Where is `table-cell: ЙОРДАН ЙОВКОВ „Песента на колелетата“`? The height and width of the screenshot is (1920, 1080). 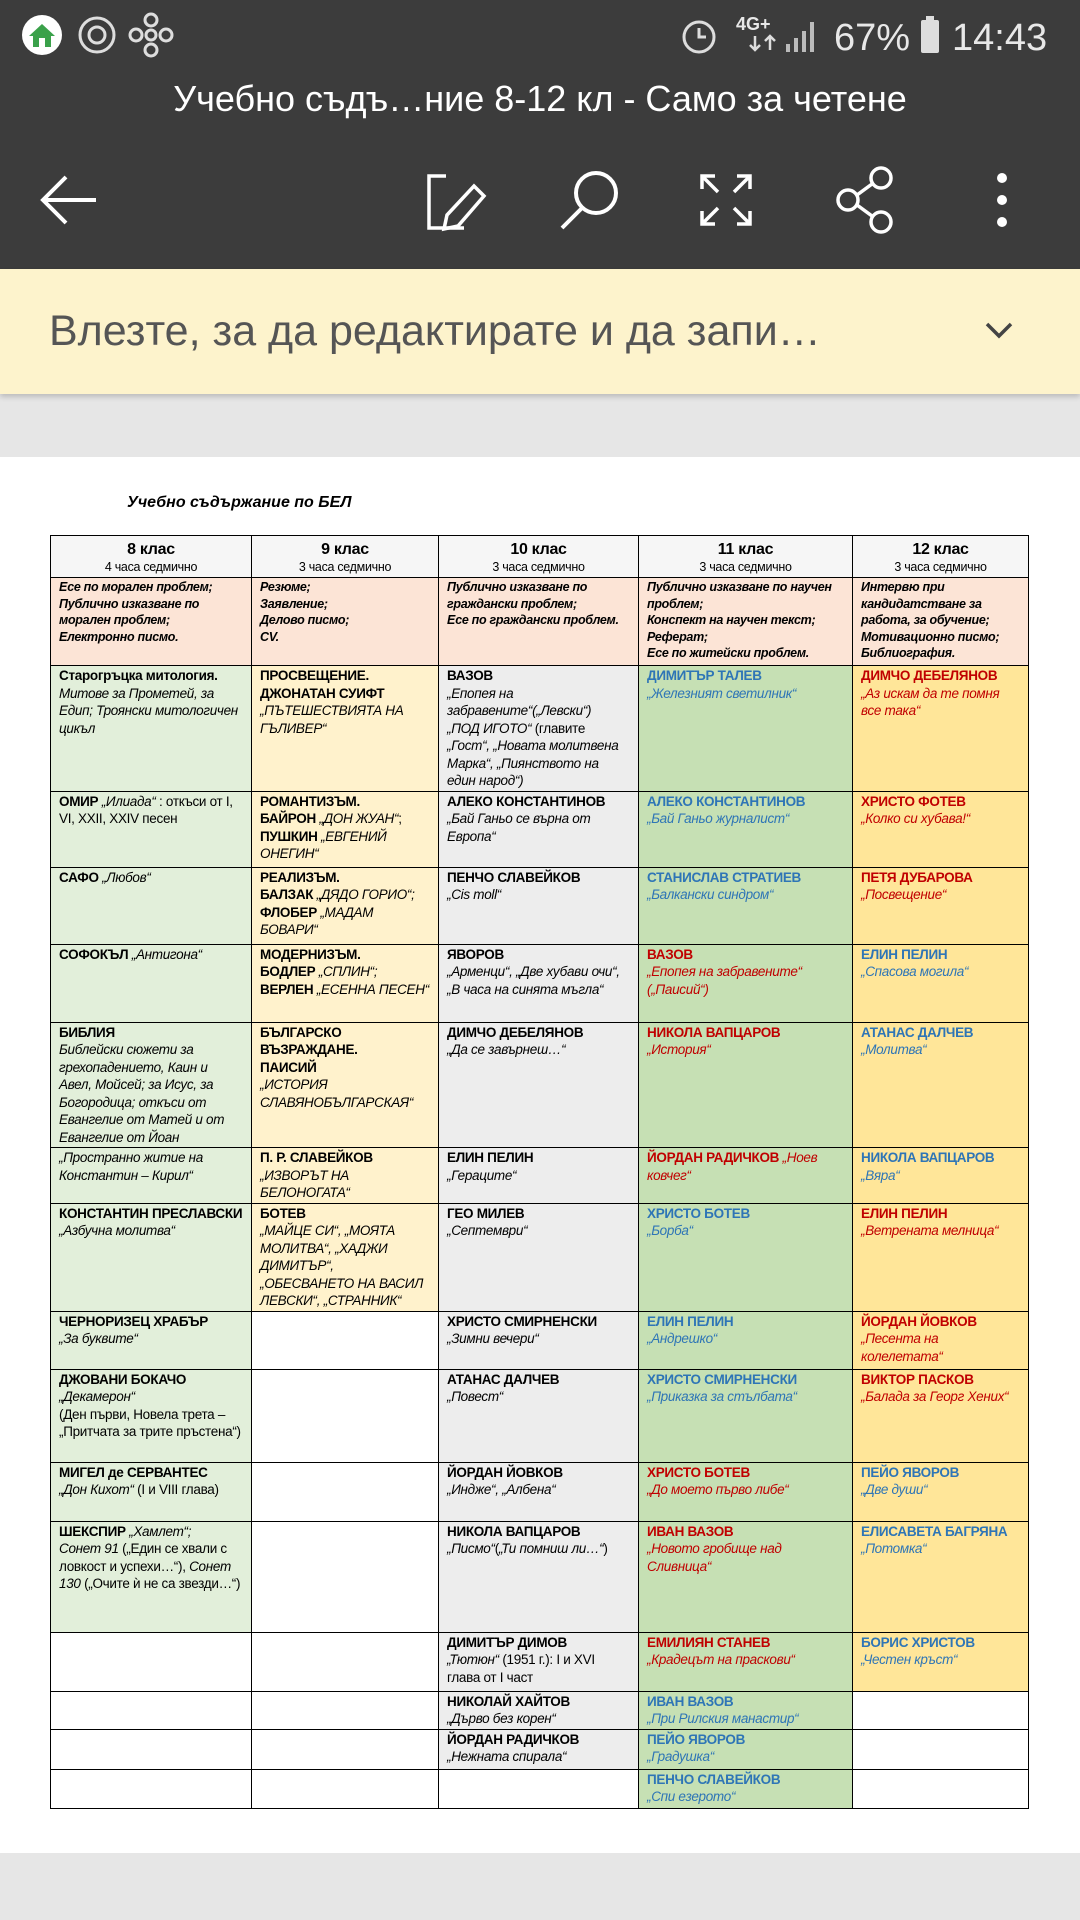 table-cell: ЙОРДАН ЙОВКОВ „Песента на колелетата“ is located at coordinates (940, 1340).